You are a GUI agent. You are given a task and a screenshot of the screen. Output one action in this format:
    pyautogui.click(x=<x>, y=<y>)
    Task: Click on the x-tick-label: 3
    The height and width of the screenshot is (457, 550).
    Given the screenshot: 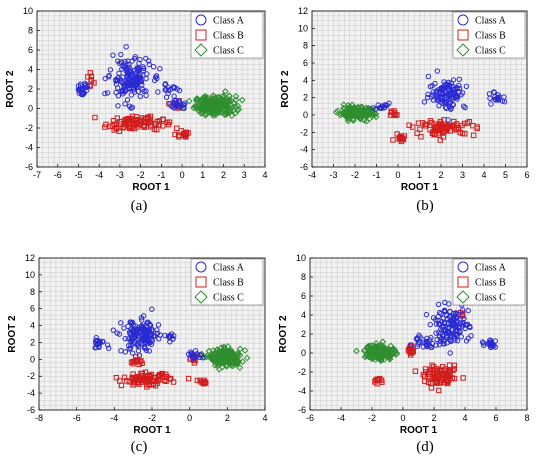 What is the action you would take?
    pyautogui.click(x=462, y=175)
    